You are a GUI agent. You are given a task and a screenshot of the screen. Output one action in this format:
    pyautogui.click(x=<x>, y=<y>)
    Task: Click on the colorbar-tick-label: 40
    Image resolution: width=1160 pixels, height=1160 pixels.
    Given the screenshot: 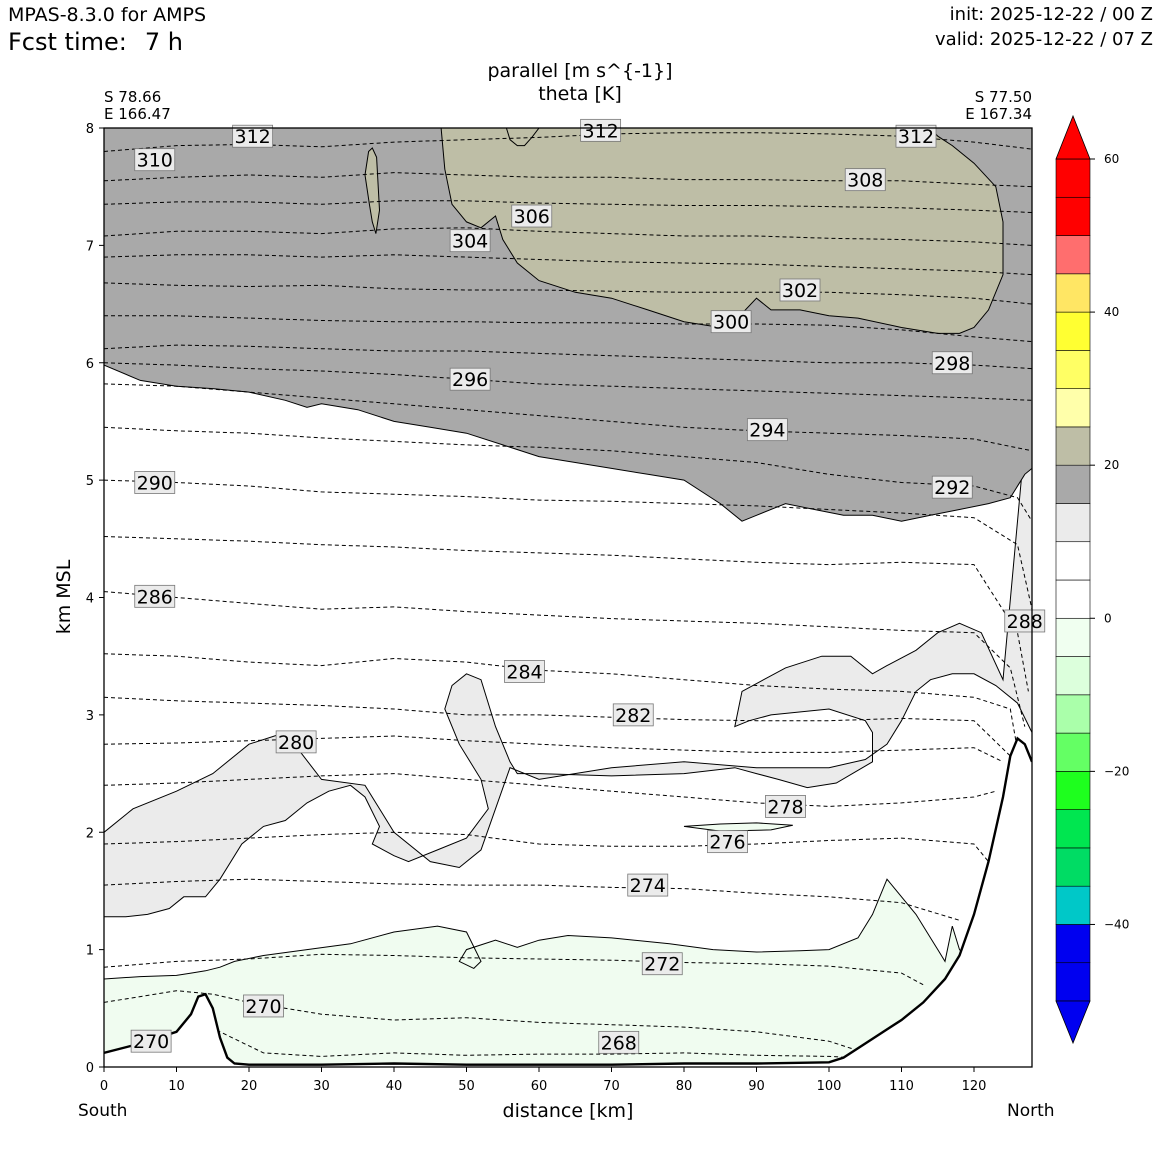 What is the action you would take?
    pyautogui.click(x=1111, y=312)
    